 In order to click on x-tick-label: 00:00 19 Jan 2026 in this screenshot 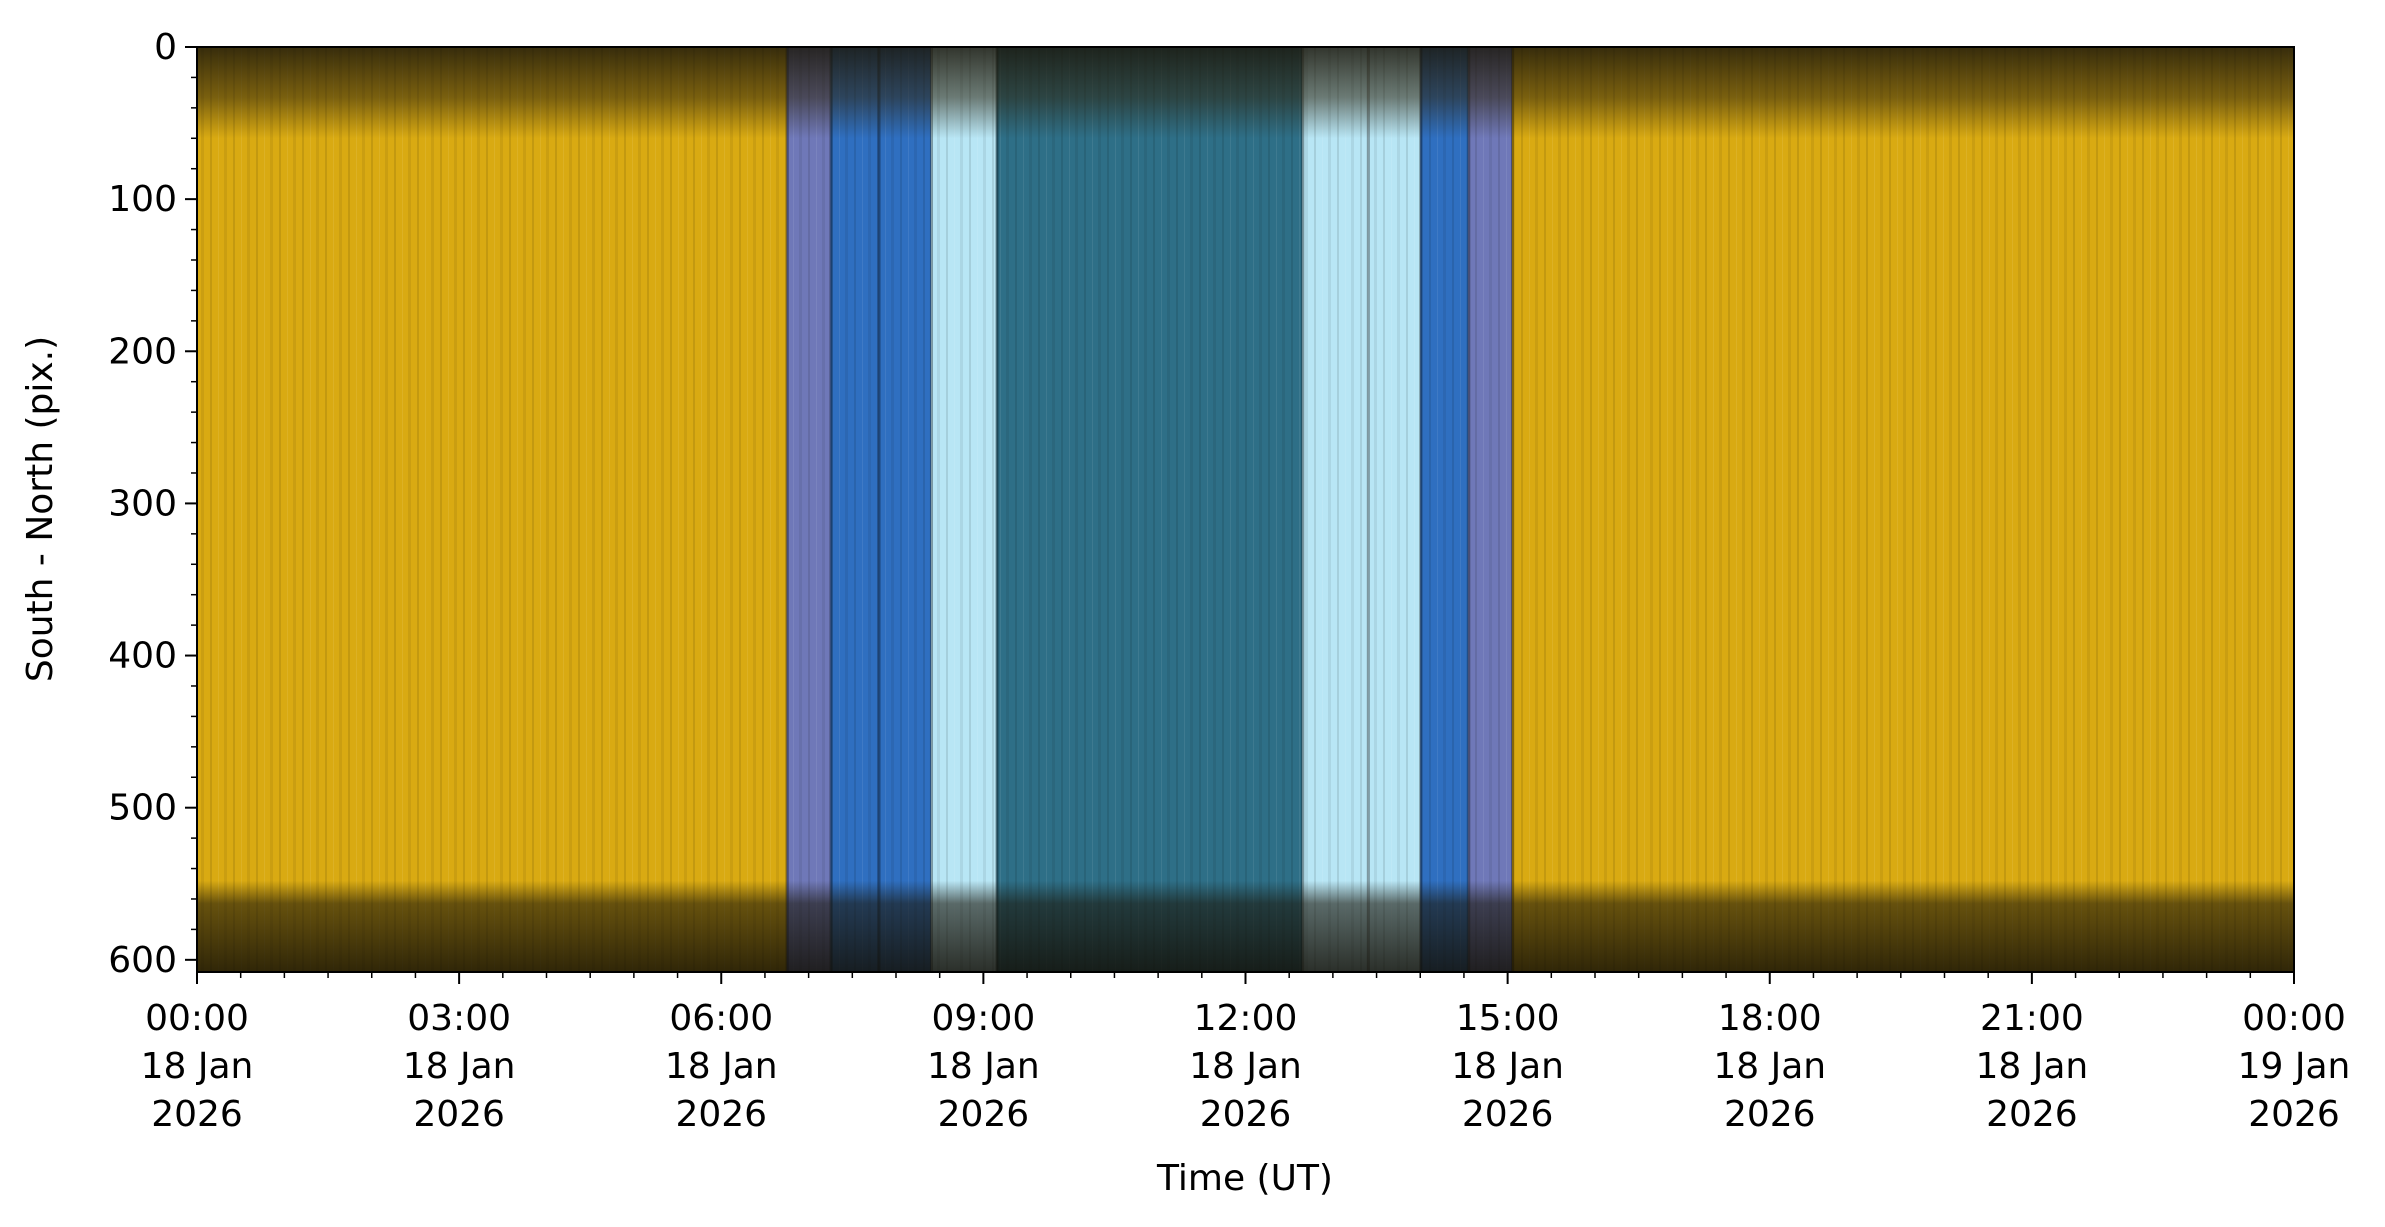, I will do `click(2294, 1066)`.